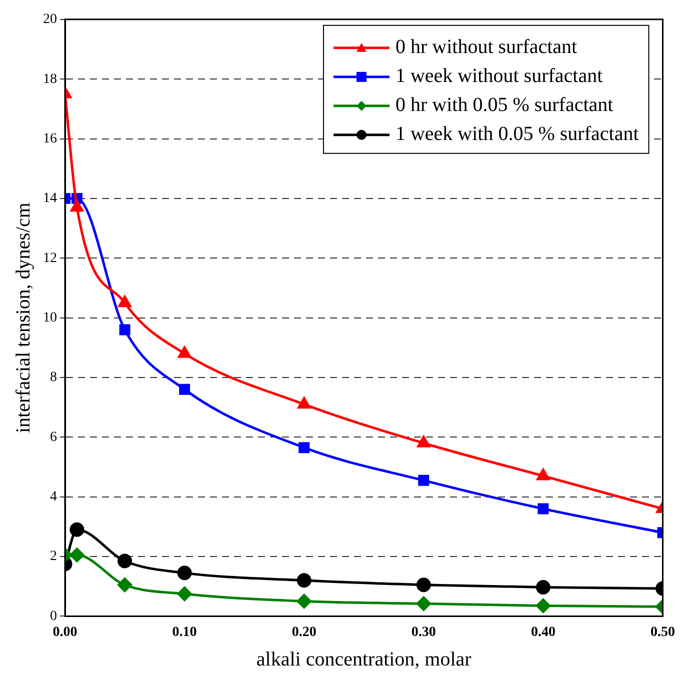 This screenshot has width=686, height=685. Describe the element at coordinates (662, 632) in the screenshot. I see `x-tick-label: 0.50` at that location.